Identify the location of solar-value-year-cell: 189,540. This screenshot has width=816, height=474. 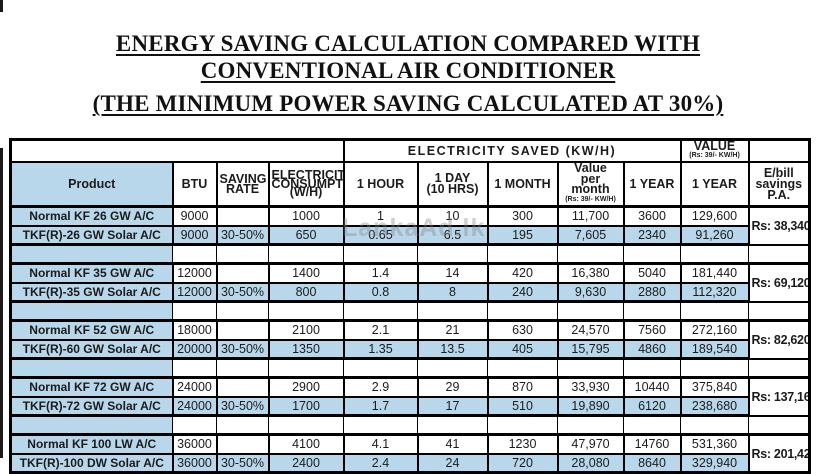
(714, 349).